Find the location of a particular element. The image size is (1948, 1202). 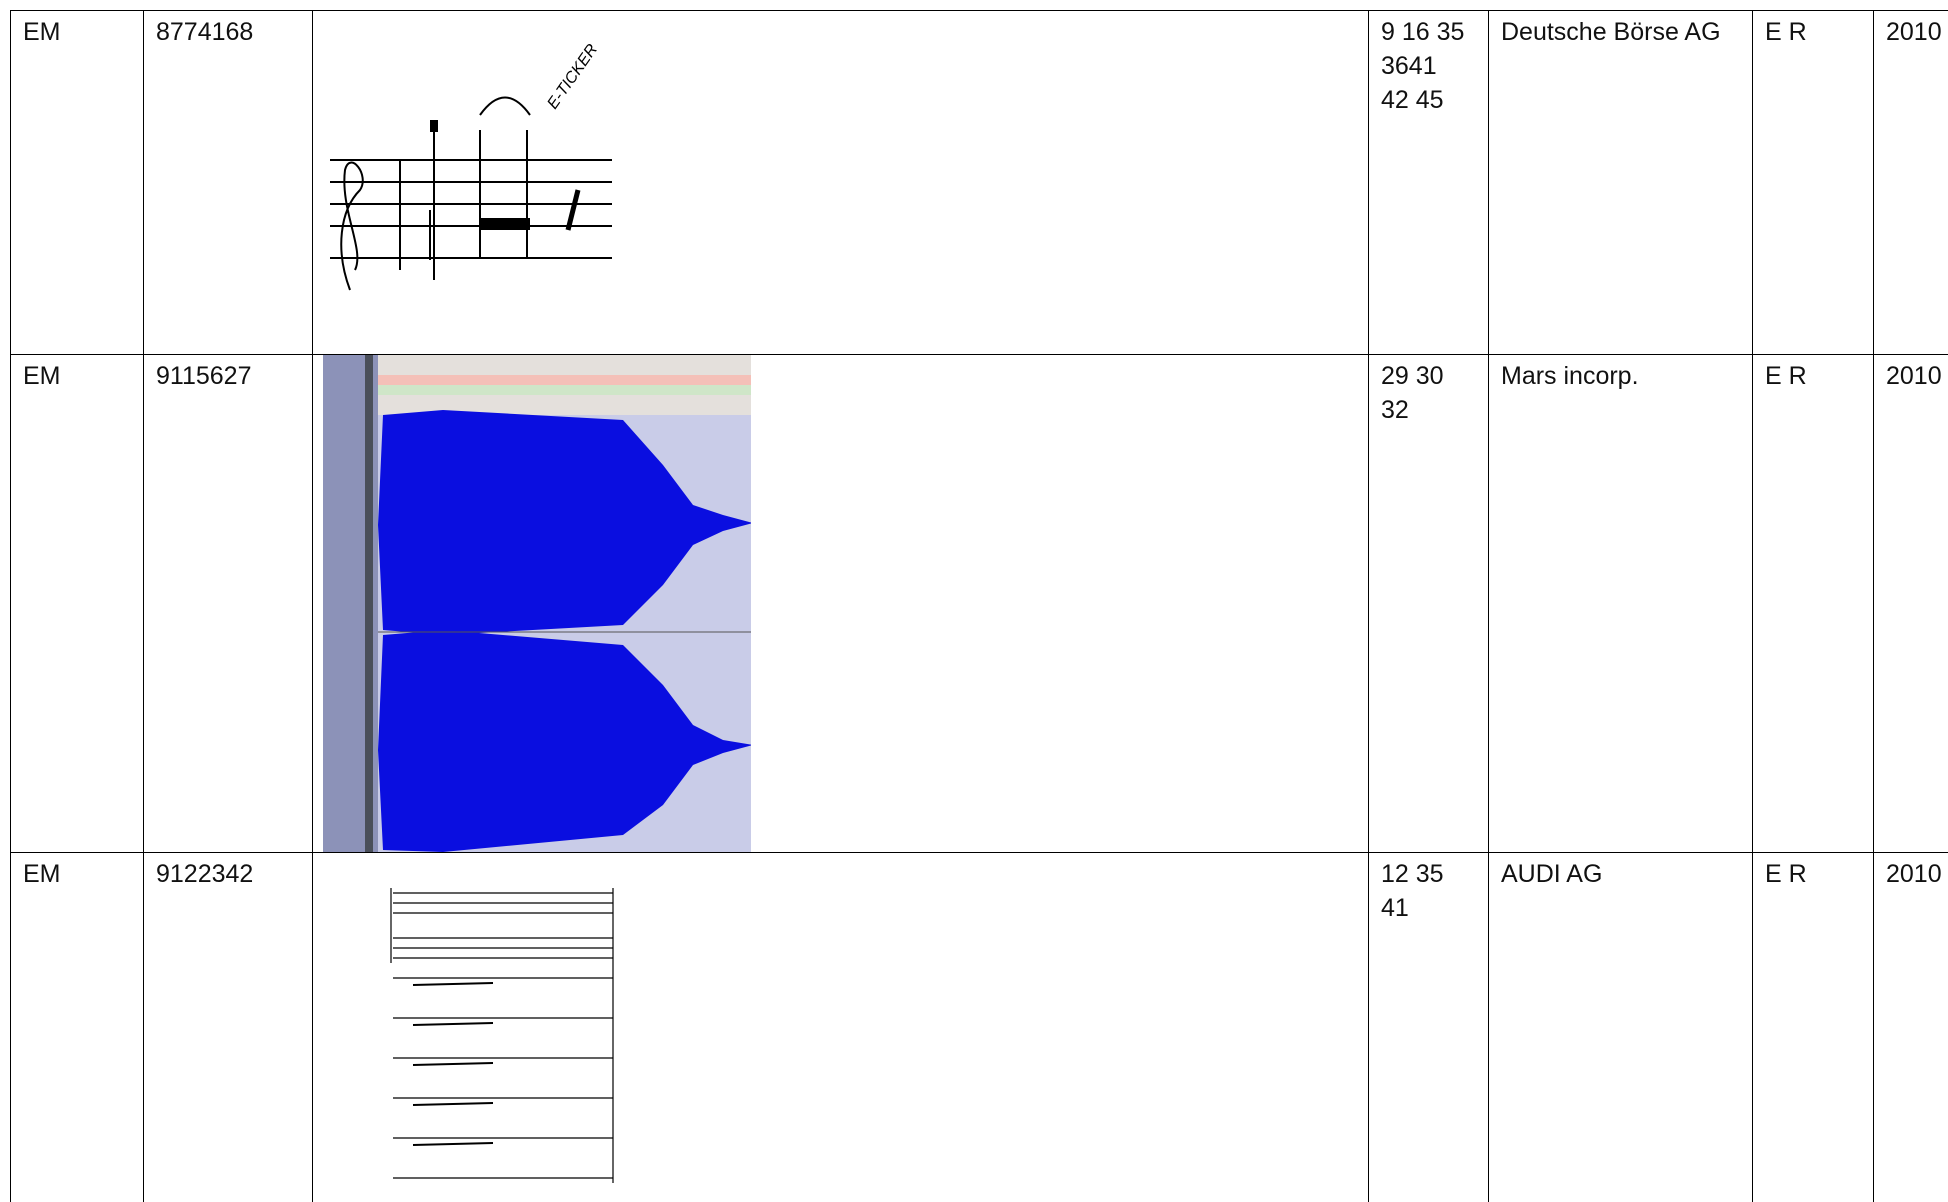

class-line: 9 16 35 is located at coordinates (1423, 32).